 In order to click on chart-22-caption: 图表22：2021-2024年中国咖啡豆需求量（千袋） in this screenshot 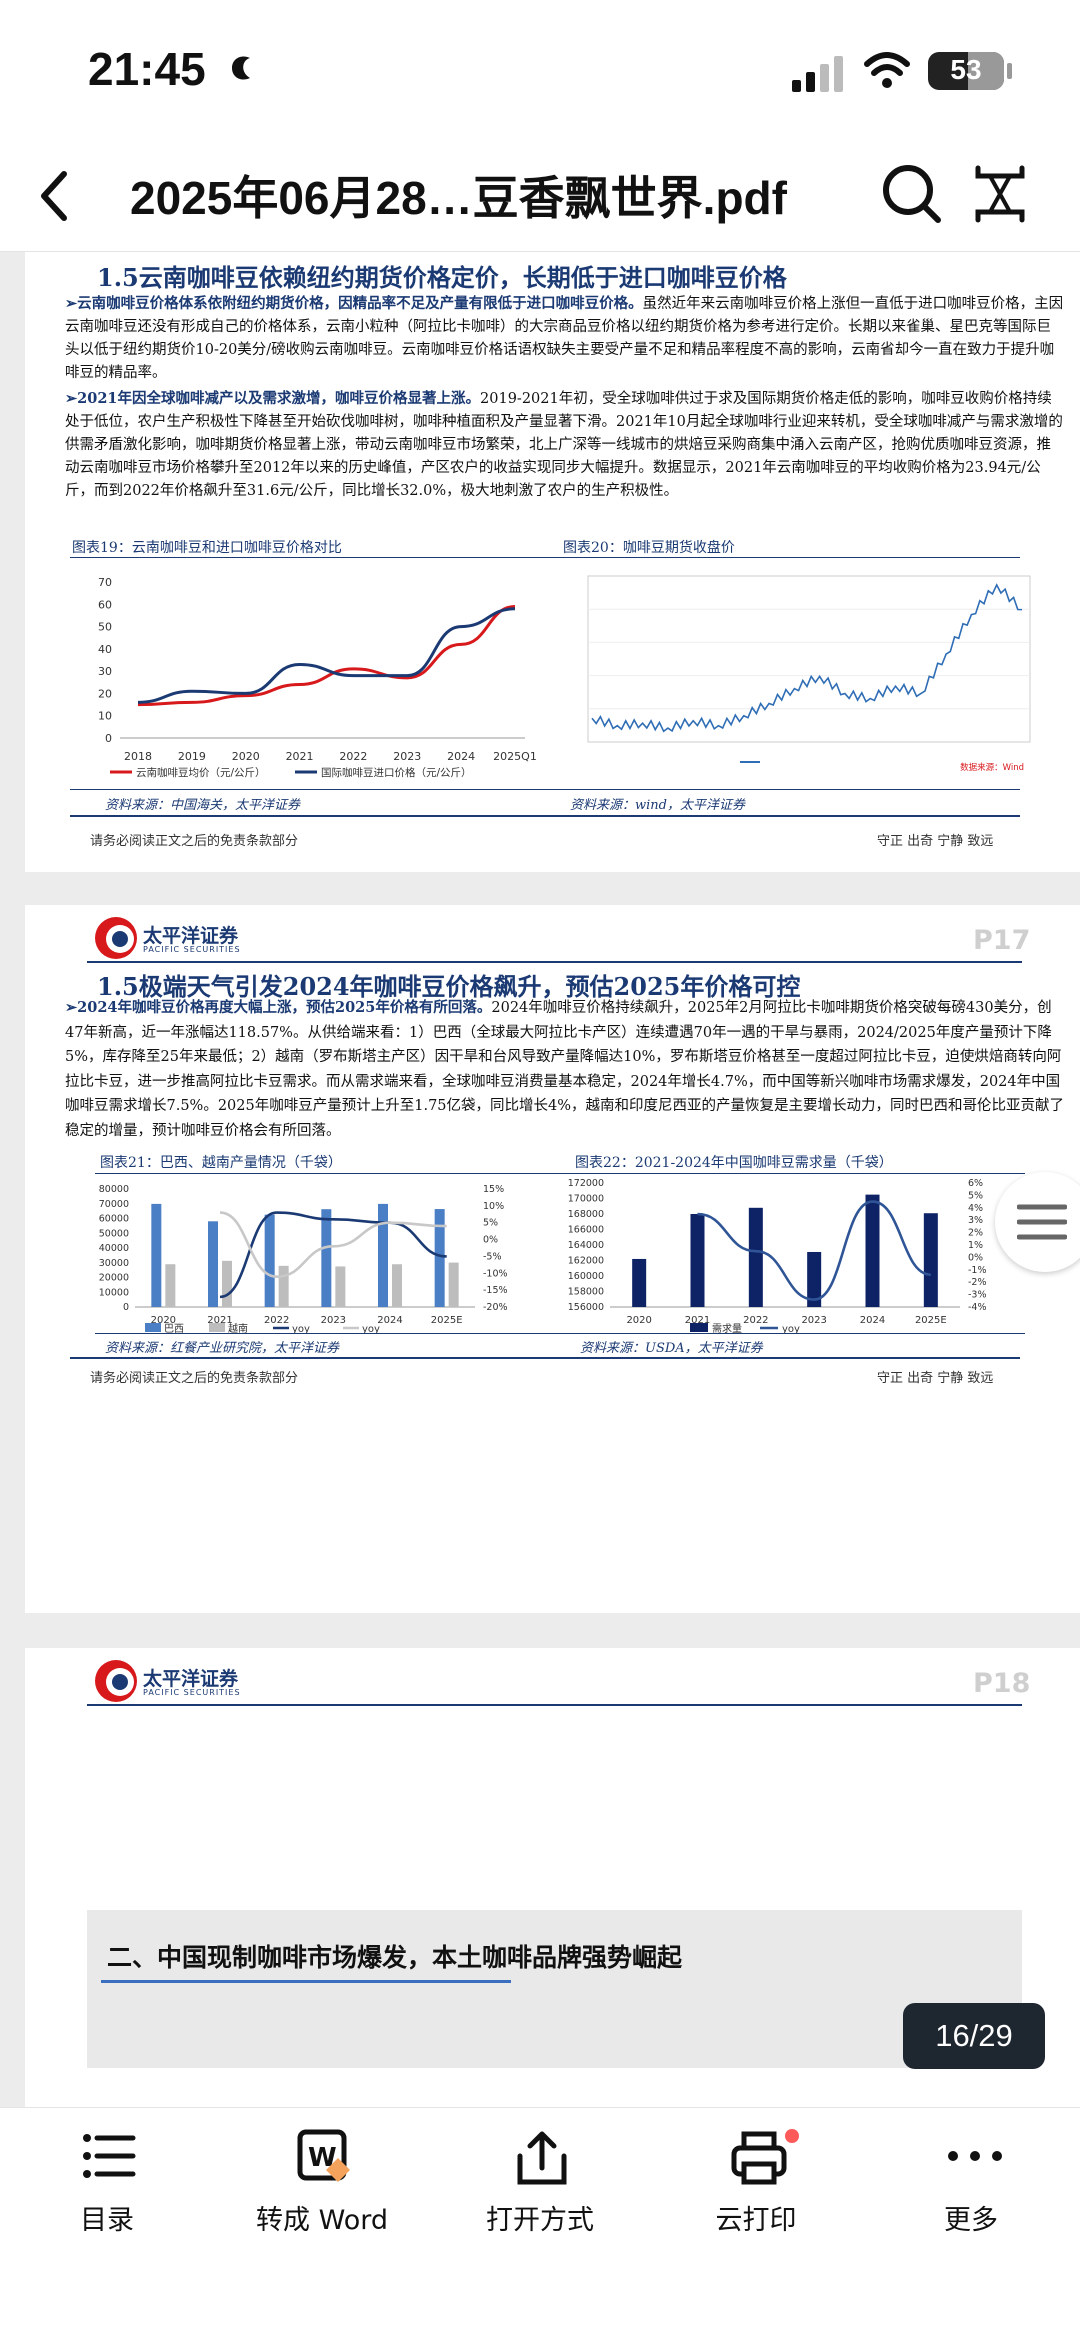, I will do `click(734, 1163)`.